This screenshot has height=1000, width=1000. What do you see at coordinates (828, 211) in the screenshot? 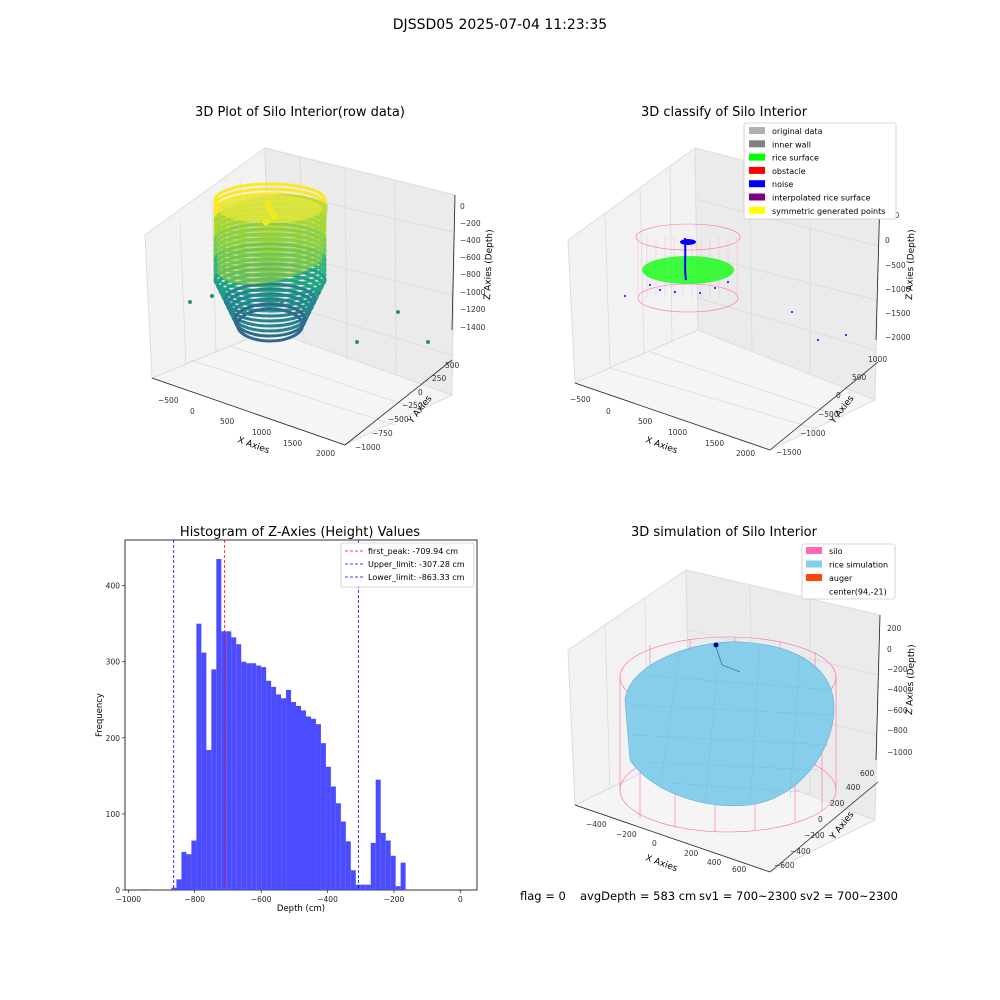
I see `legend-label: symmetric generated points` at bounding box center [828, 211].